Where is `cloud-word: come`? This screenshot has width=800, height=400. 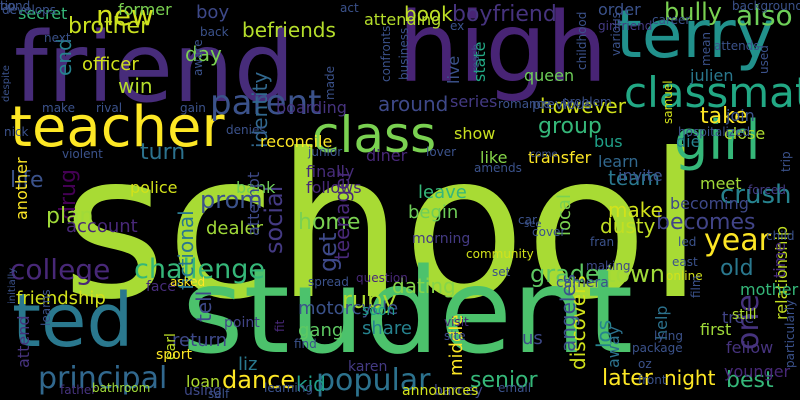
cloud-word: come is located at coordinates (544, 154).